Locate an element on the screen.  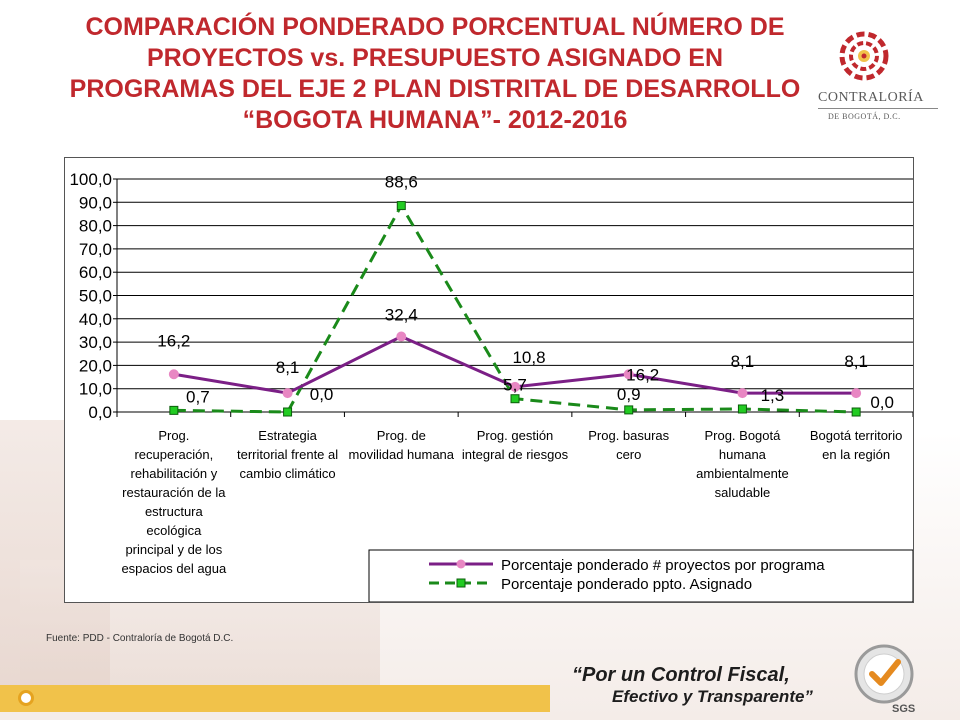
legend-box is located at coordinates (641, 576).